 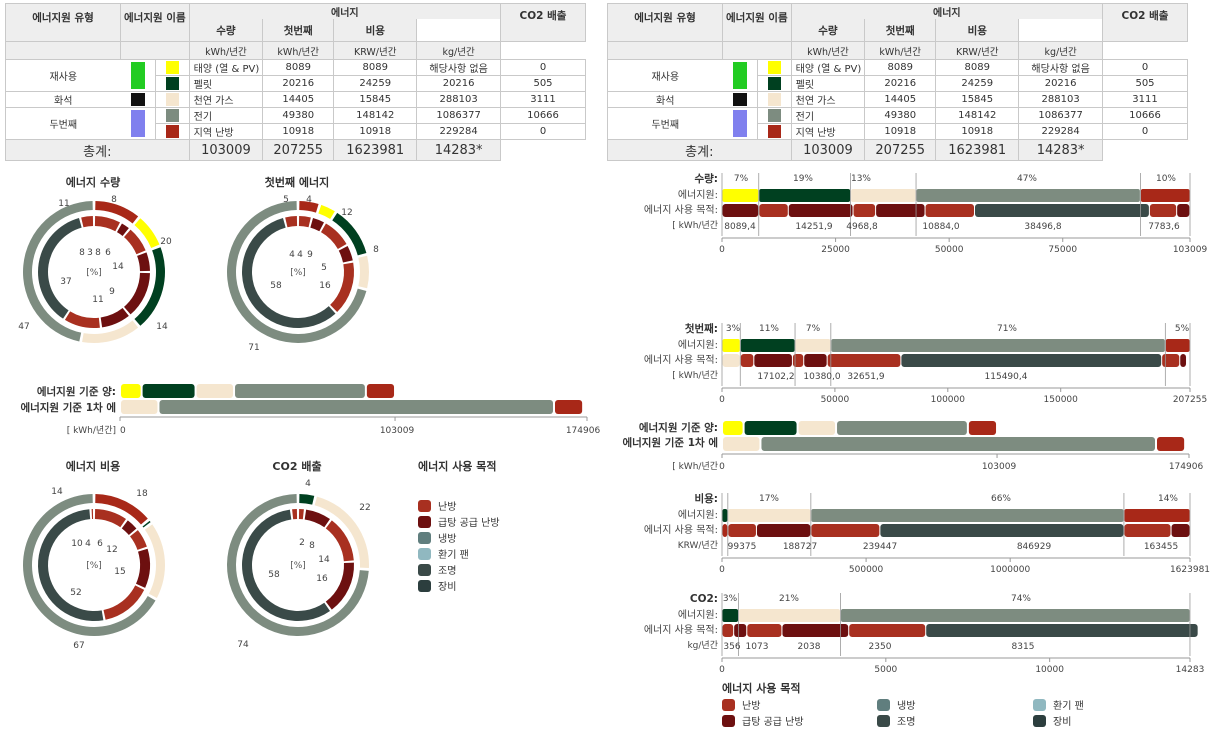 I want to click on cell-primary: 10918, so click(x=977, y=131).